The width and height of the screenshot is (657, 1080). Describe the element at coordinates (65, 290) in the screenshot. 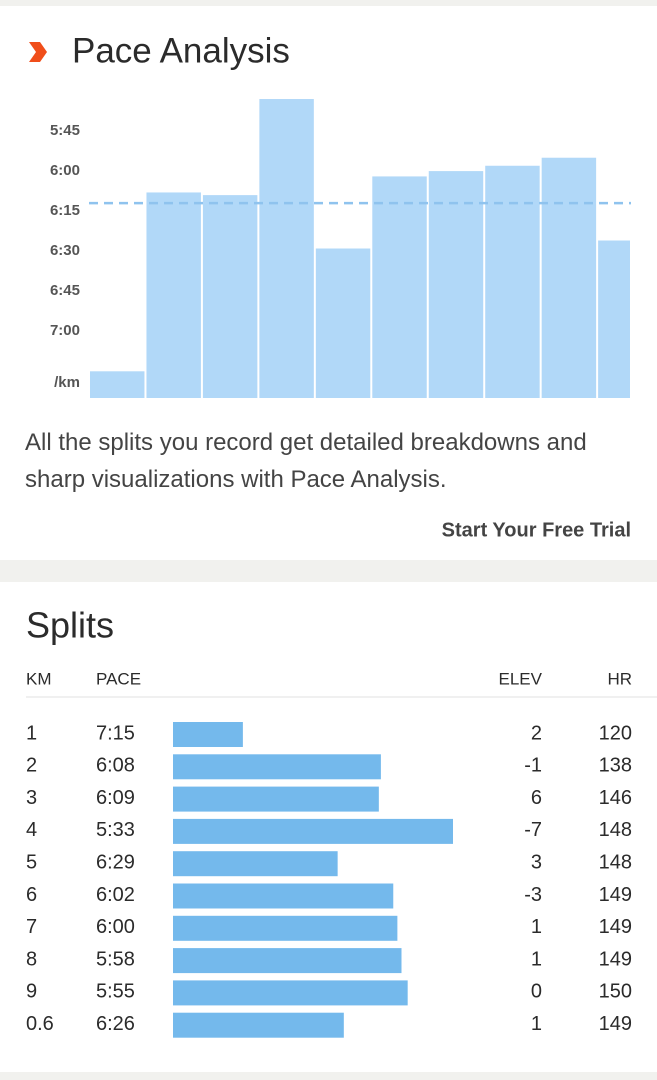

I see `y-tick-label: 6:45` at that location.